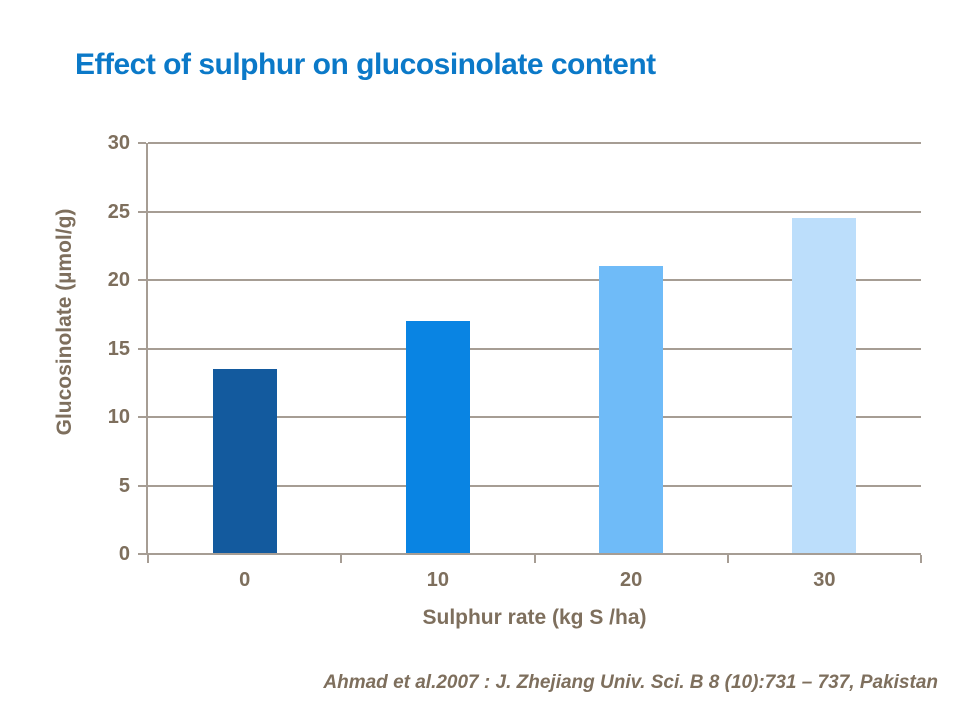 The width and height of the screenshot is (960, 720). What do you see at coordinates (147, 349) in the screenshot?
I see `y-axis-line` at bounding box center [147, 349].